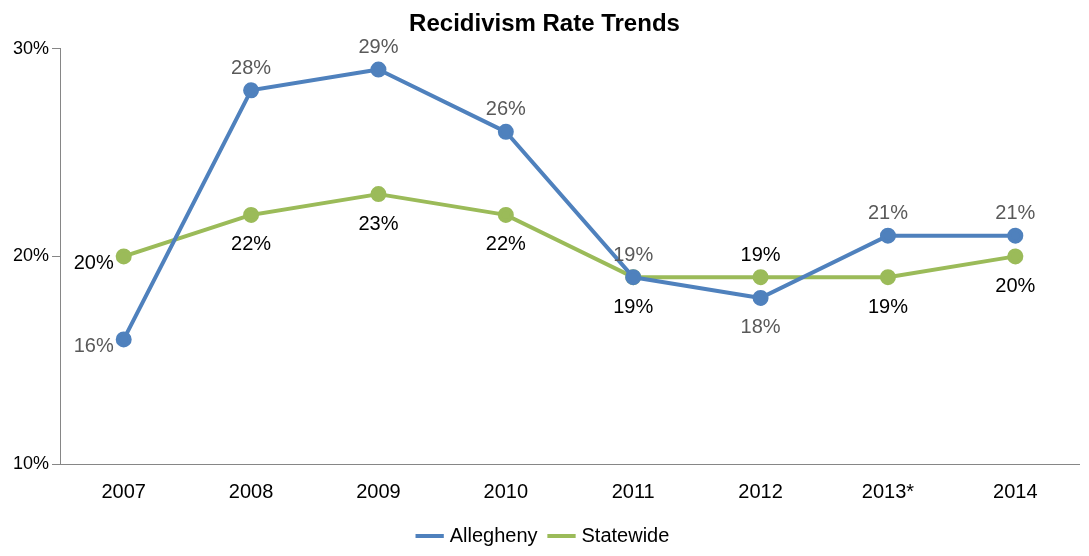 This screenshot has height=556, width=1089. Describe the element at coordinates (633, 490) in the screenshot. I see `x-tick-label: 2011` at that location.